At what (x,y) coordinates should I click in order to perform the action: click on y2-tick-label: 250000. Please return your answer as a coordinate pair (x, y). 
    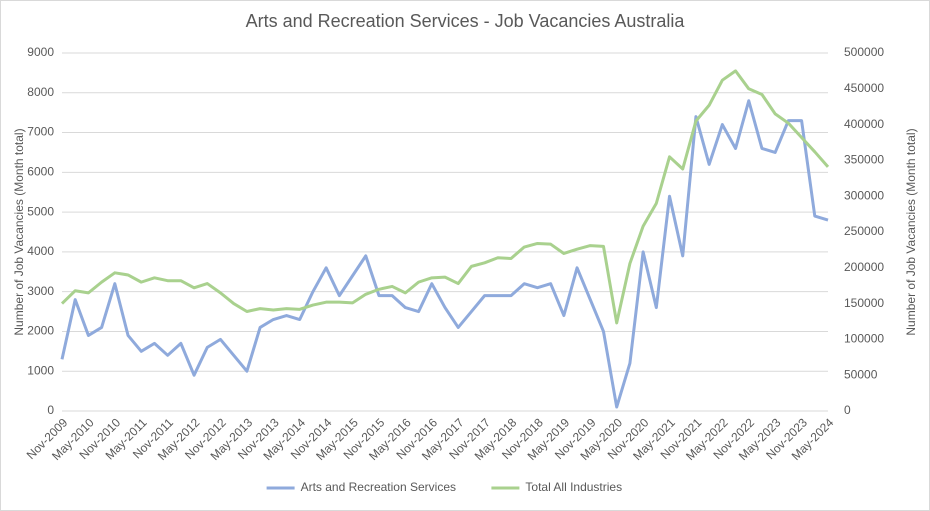
    Looking at the image, I should click on (864, 231).